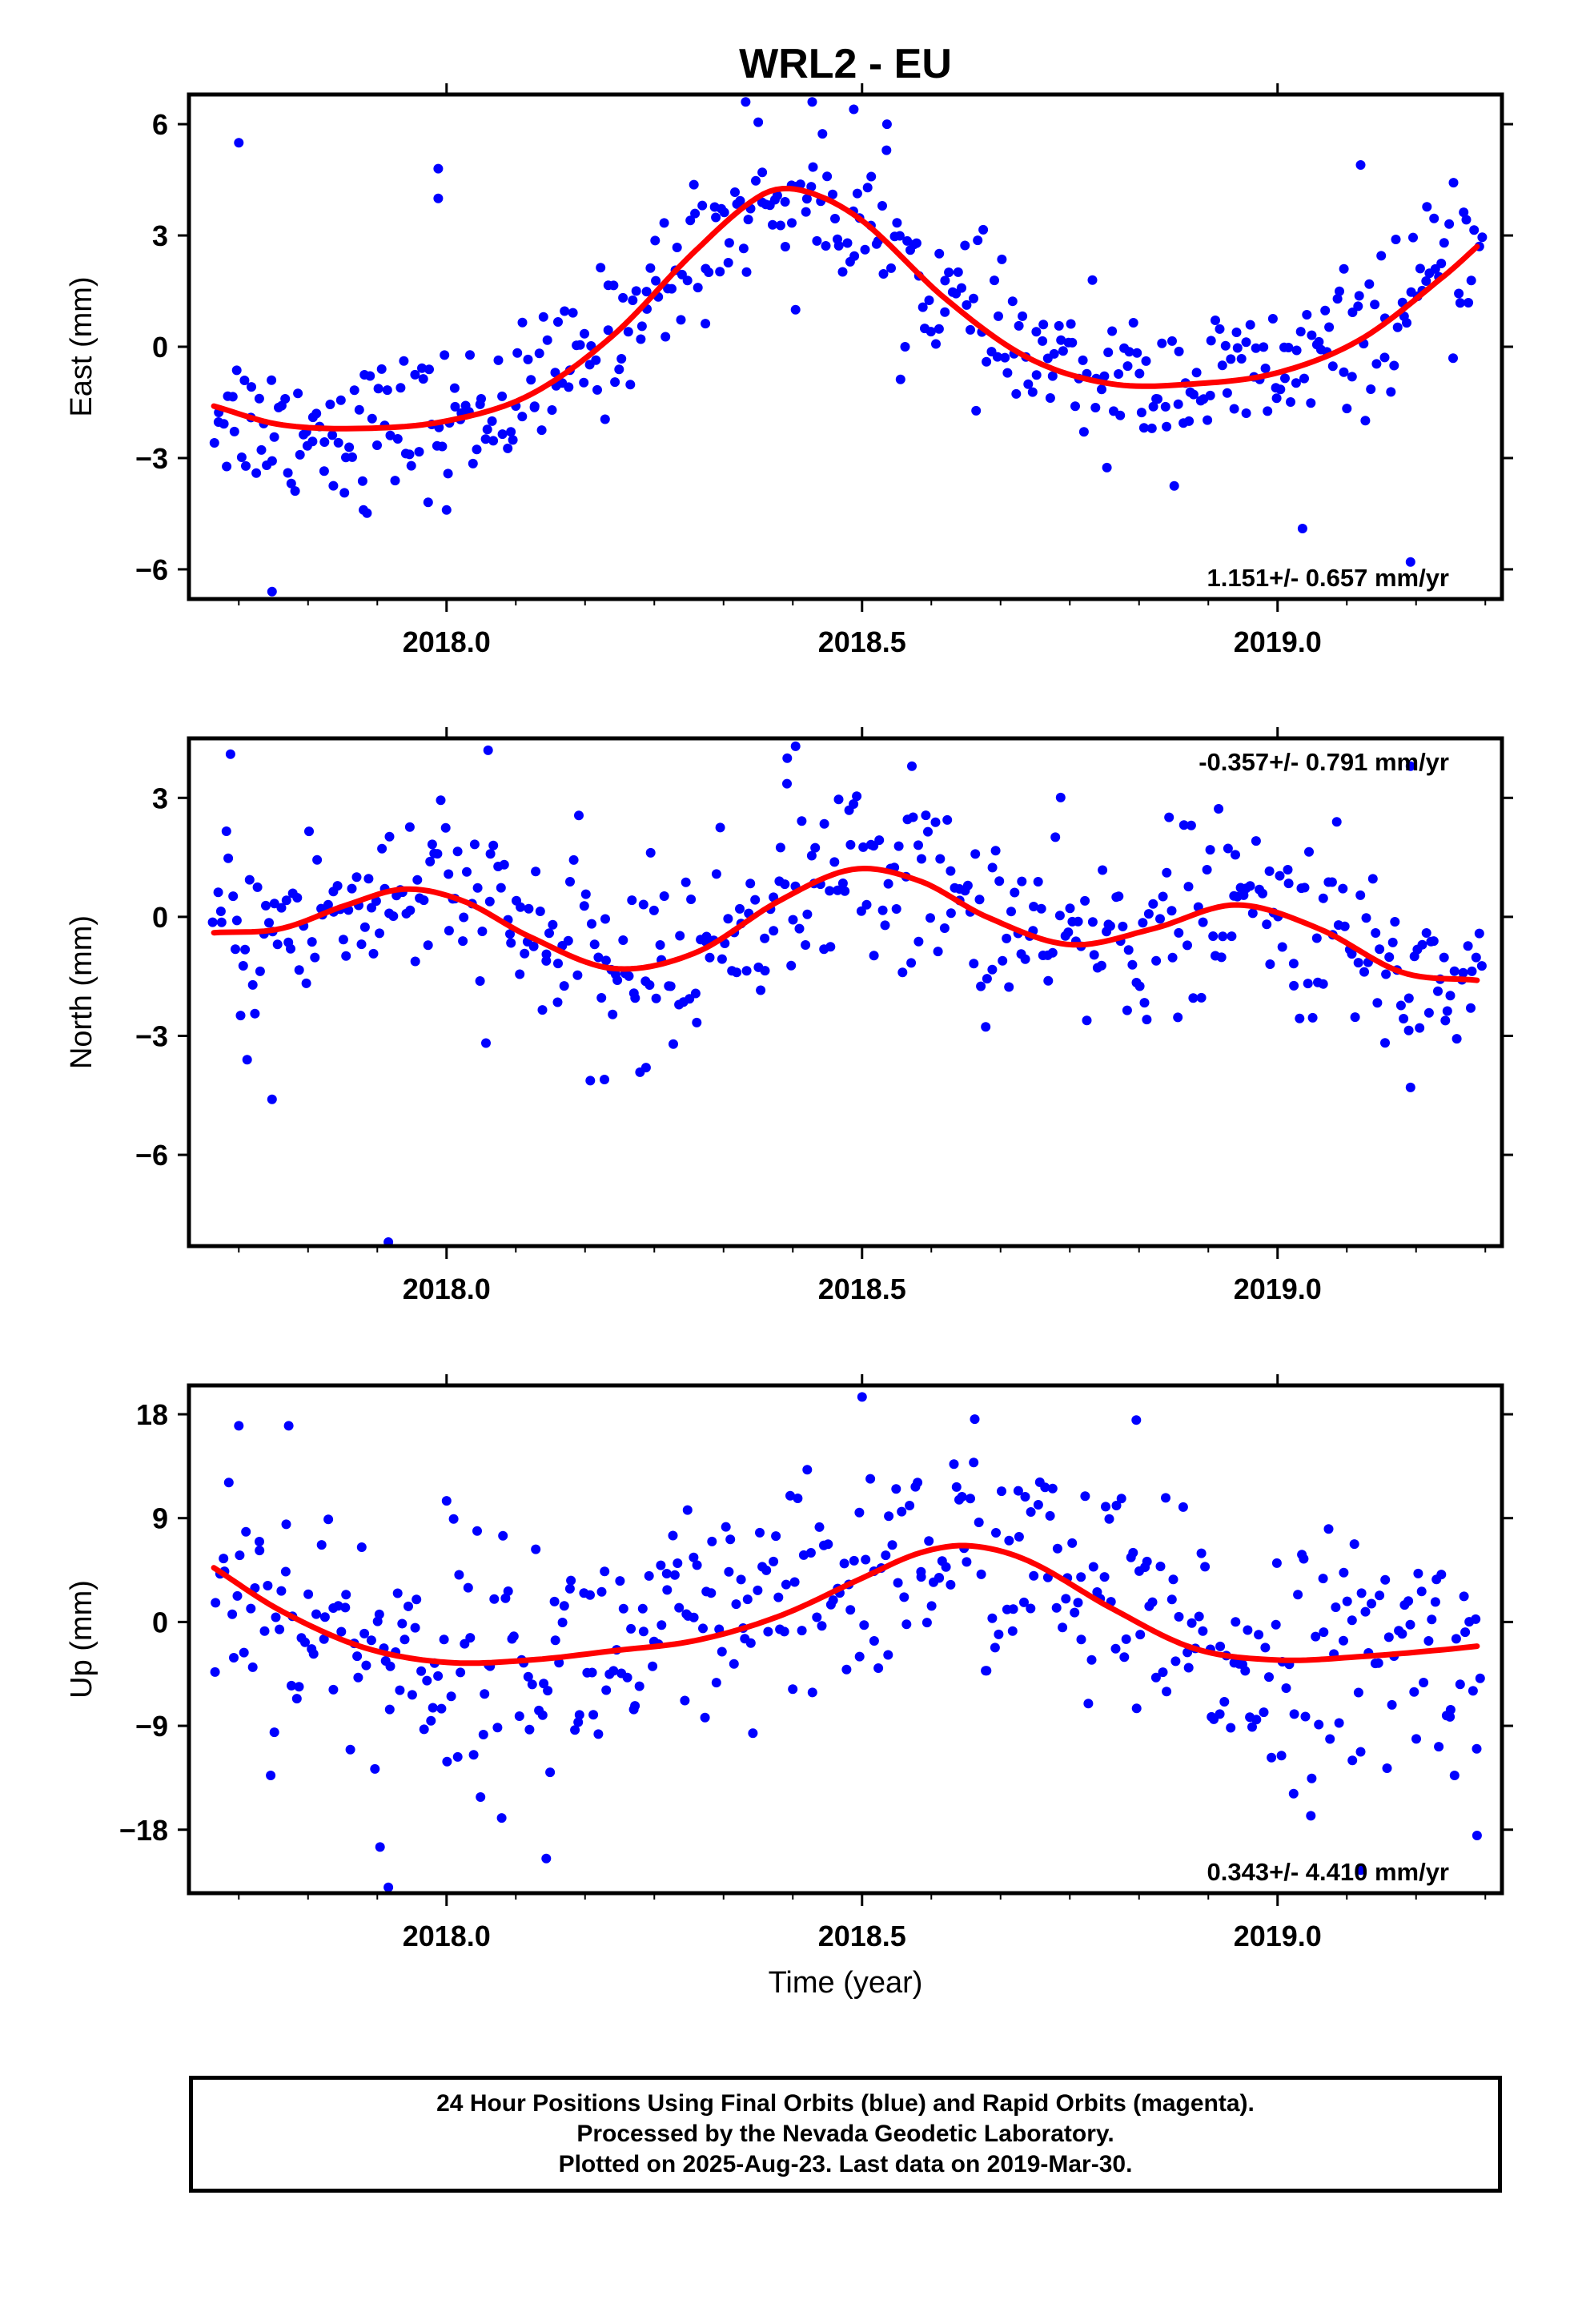 This screenshot has height=2324, width=1582. Describe the element at coordinates (144, 1830) in the screenshot. I see `y-tick-label-up: −18` at that location.